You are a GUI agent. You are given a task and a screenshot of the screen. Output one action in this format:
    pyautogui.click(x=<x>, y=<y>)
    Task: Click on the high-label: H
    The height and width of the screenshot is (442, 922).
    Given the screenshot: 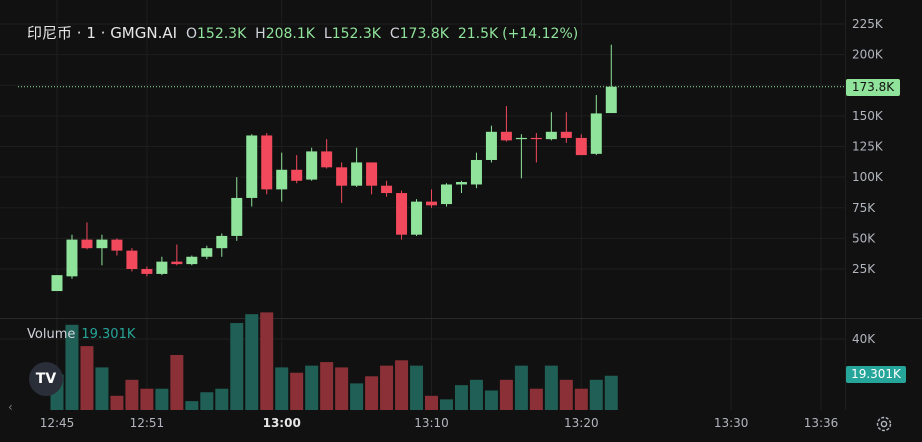 What is the action you would take?
    pyautogui.click(x=260, y=34)
    